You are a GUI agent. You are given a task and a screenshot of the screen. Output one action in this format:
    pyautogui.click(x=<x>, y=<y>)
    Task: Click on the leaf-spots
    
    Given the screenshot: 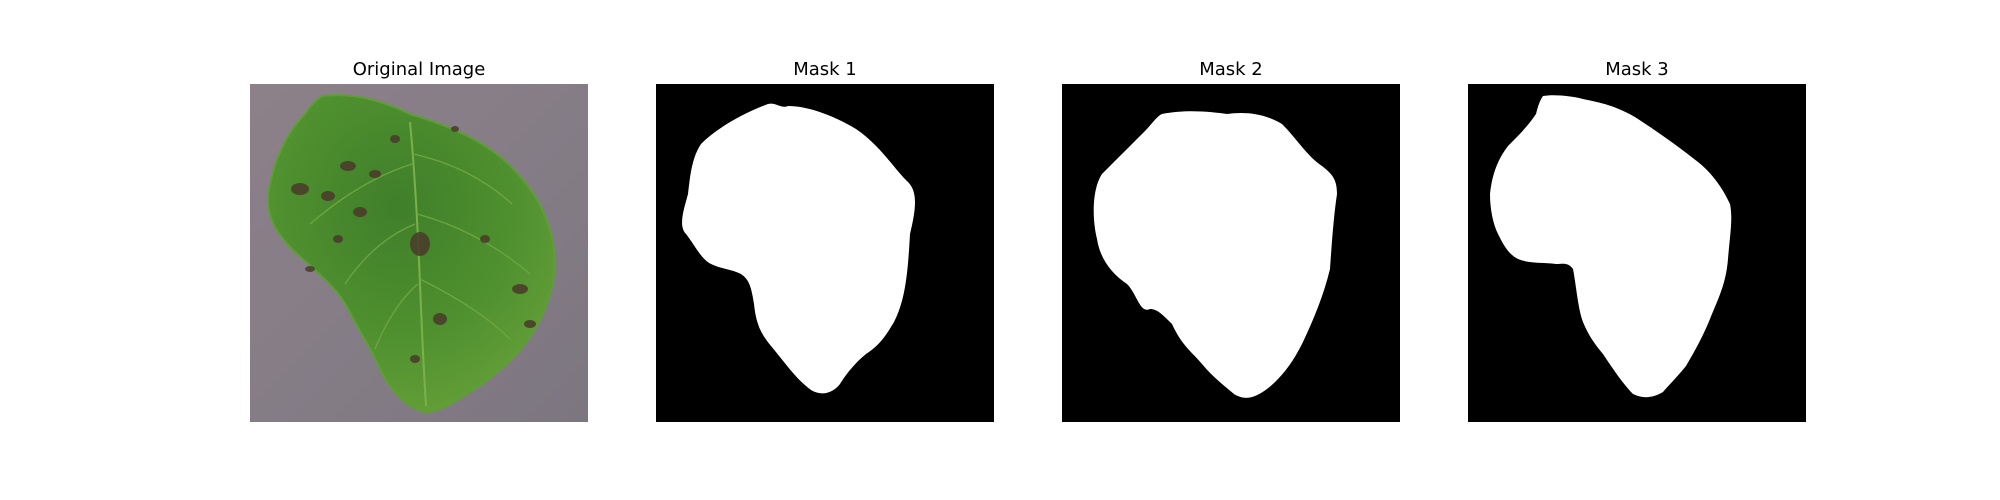 What is the action you would take?
    pyautogui.click(x=413, y=244)
    